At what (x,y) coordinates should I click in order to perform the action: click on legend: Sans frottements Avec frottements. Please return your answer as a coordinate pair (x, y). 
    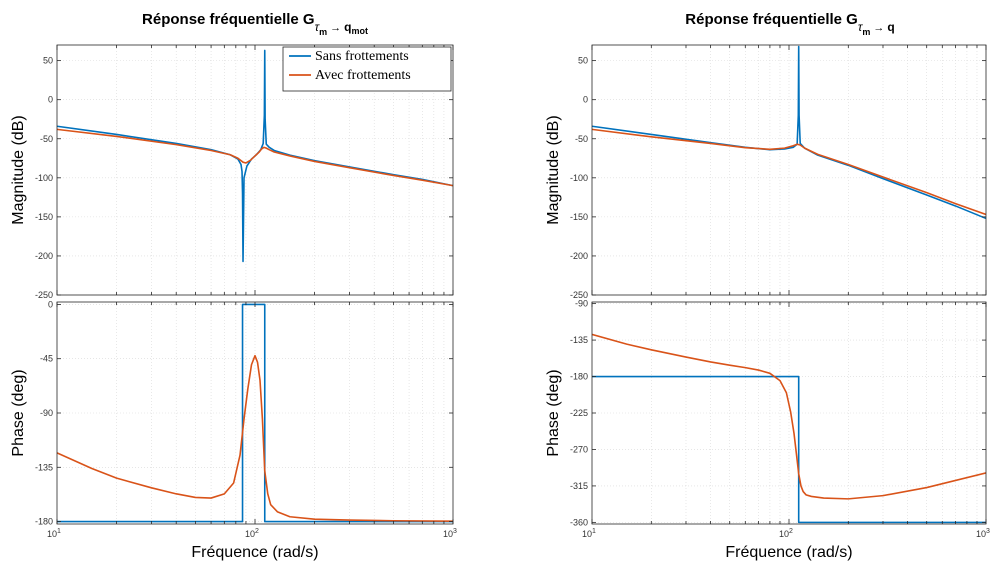
    Looking at the image, I should click on (367, 69).